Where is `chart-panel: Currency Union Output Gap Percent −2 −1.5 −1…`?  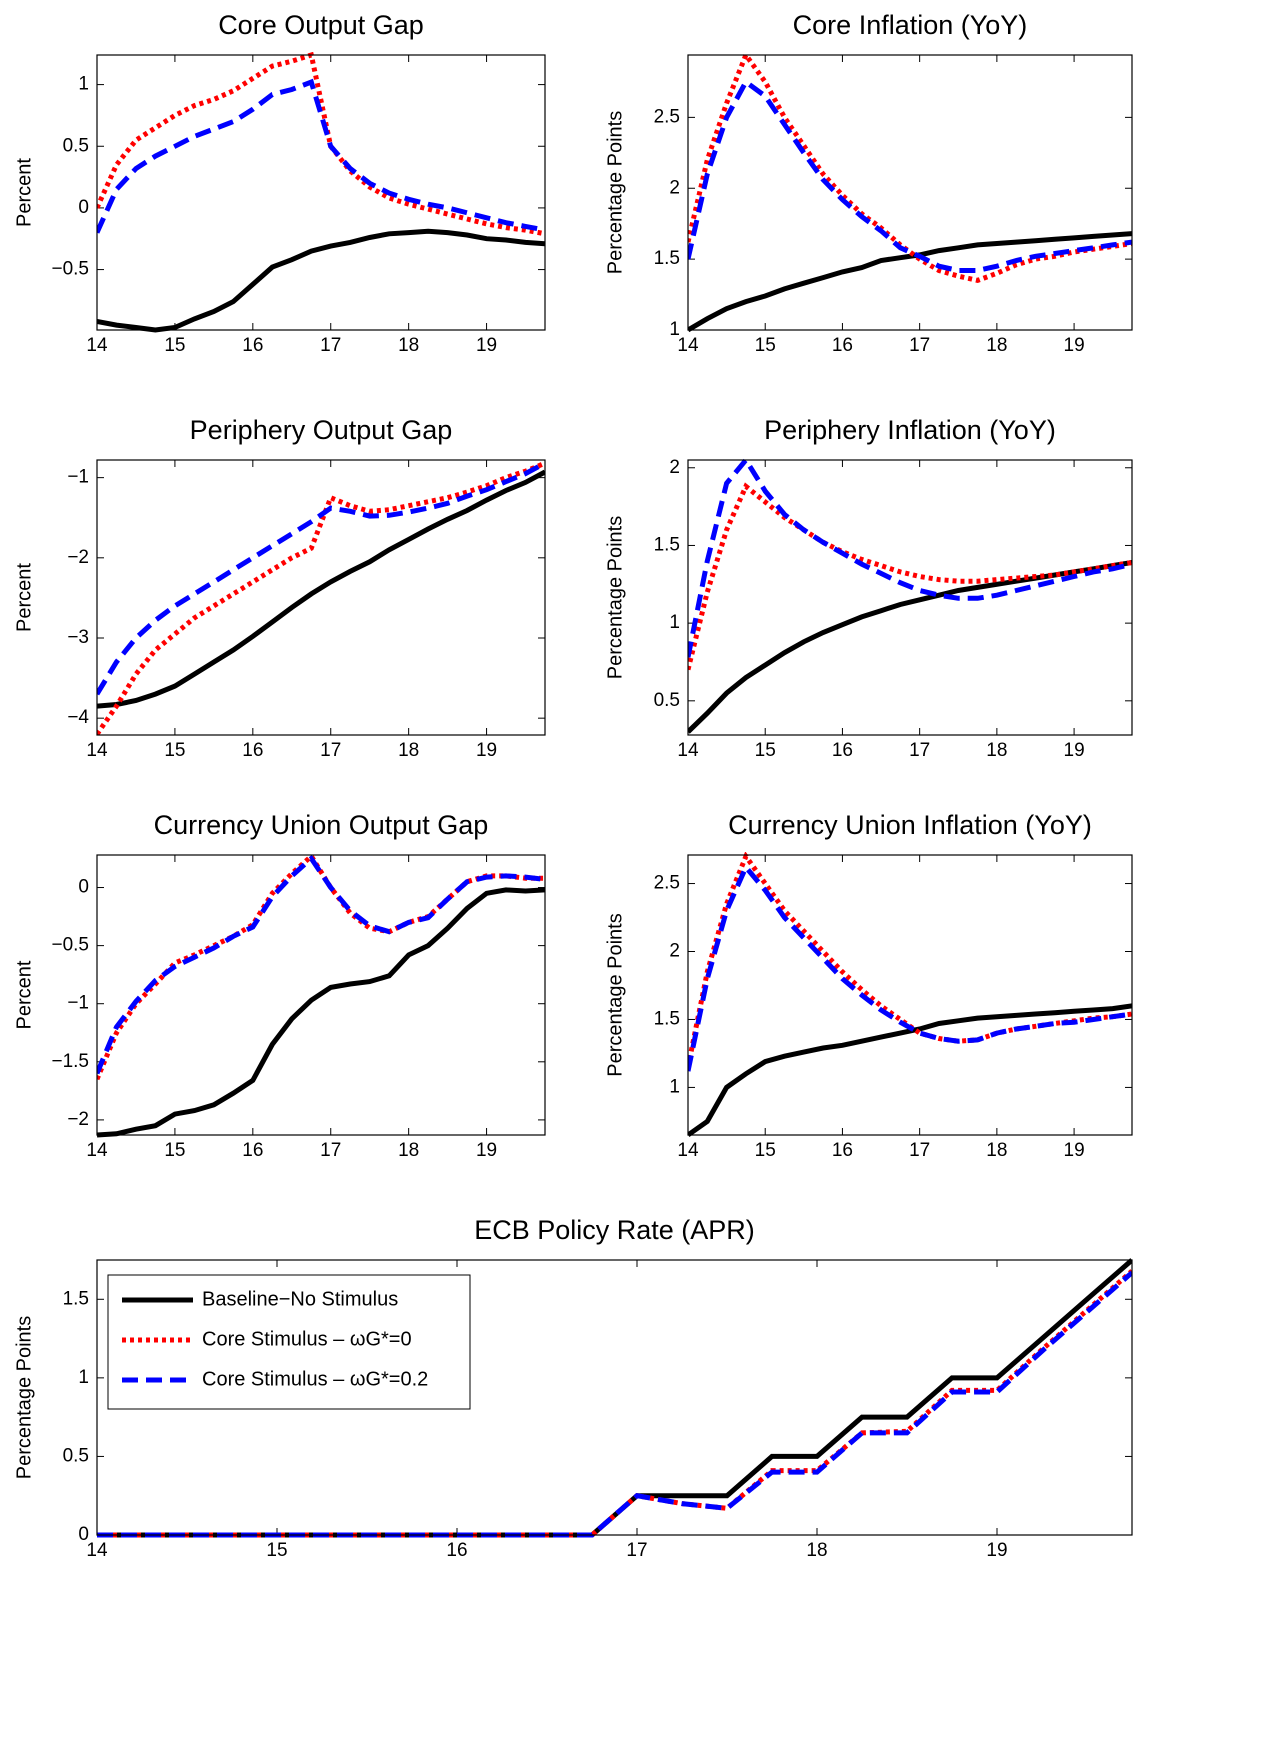
chart-panel: Currency Union Output Gap Percent −2 −1.5 −1… is located at coordinates (279, 985).